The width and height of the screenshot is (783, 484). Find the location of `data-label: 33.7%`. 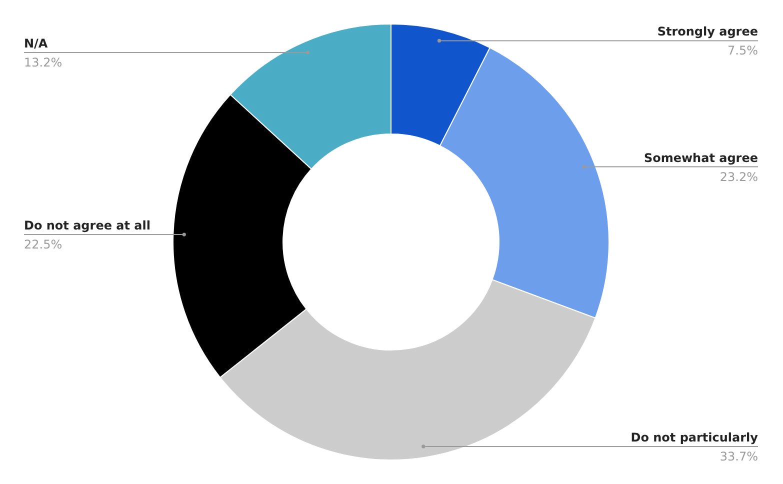

data-label: 33.7% is located at coordinates (739, 456).